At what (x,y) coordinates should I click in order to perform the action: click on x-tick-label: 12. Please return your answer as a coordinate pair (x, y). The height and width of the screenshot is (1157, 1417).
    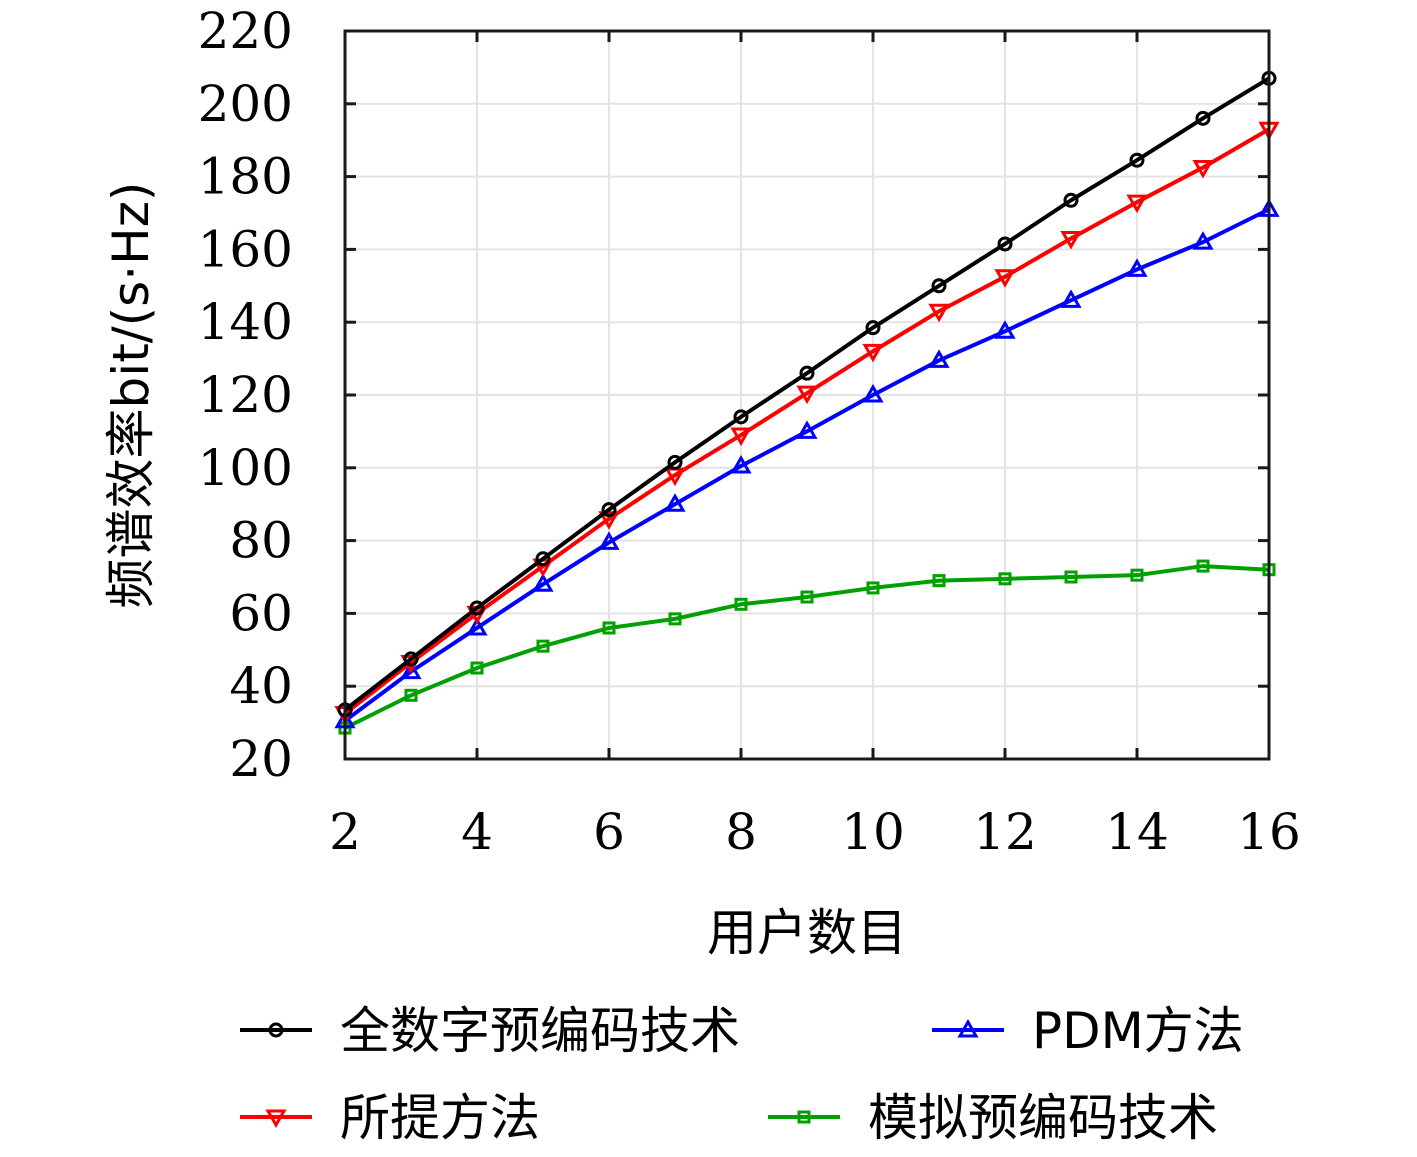
    Looking at the image, I should click on (1005, 832).